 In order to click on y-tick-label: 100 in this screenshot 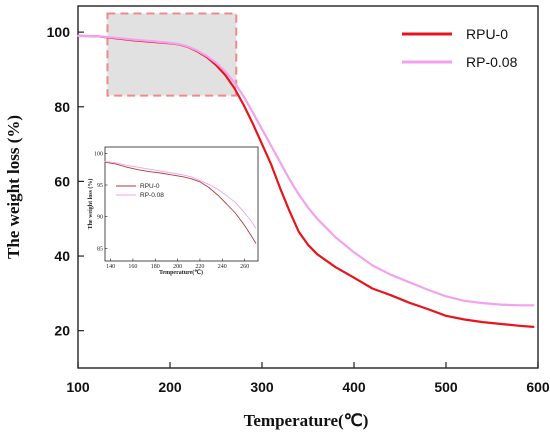, I will do `click(59, 32)`.